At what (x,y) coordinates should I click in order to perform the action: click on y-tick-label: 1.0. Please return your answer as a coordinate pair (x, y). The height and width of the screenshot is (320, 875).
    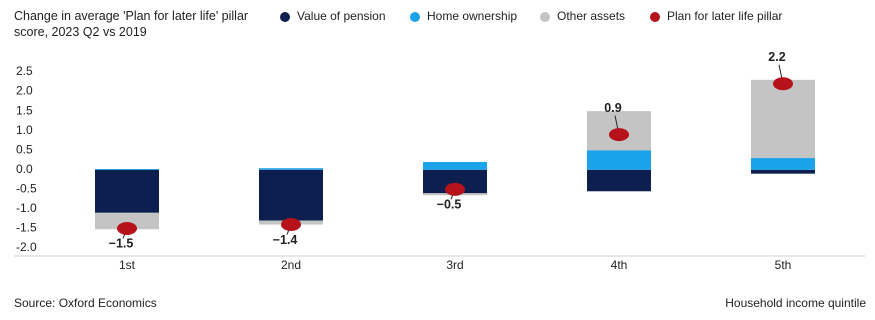
    Looking at the image, I should click on (24, 130).